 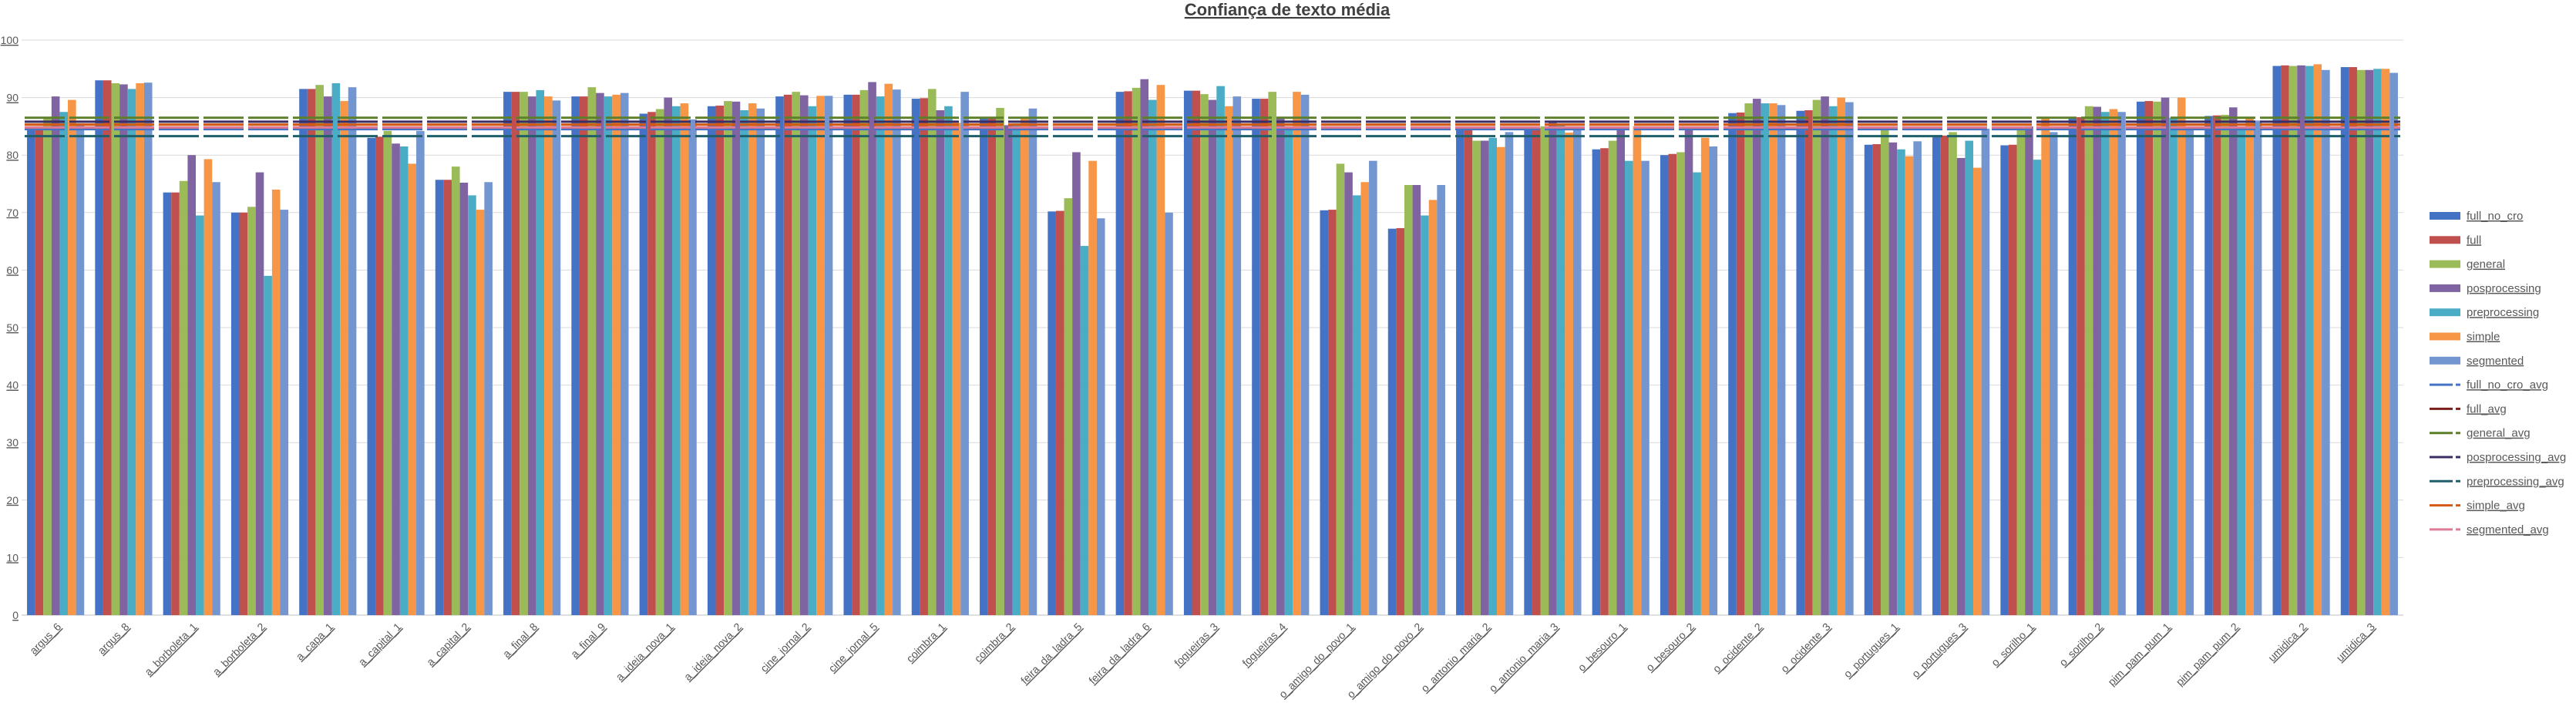 What do you see at coordinates (925, 643) in the screenshot?
I see `x-tick-label: coimbra_1` at bounding box center [925, 643].